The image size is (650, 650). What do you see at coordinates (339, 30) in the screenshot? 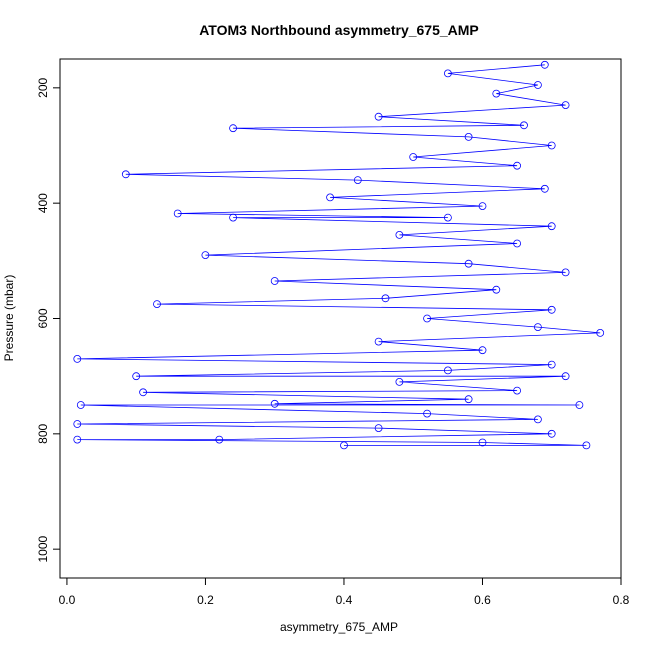
I see `chart-title: ATOM3 Northbound asymmetry_675_AMP` at bounding box center [339, 30].